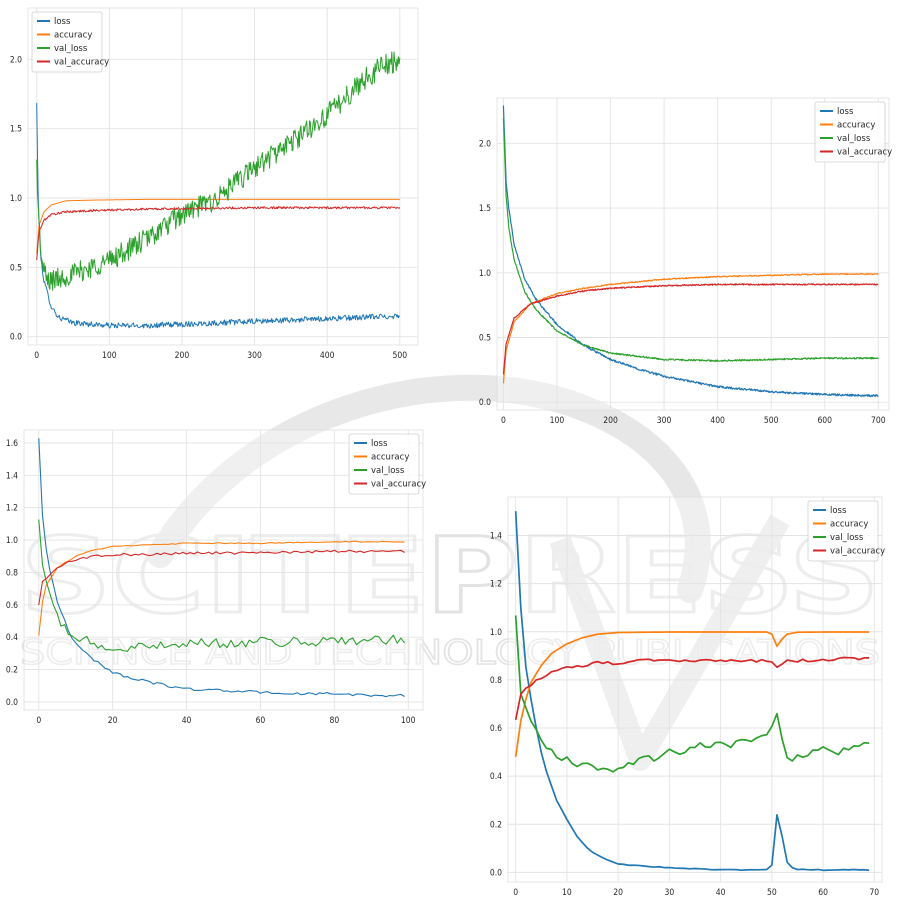  What do you see at coordinates (824, 421) in the screenshot?
I see `x-tick-label: 600` at bounding box center [824, 421].